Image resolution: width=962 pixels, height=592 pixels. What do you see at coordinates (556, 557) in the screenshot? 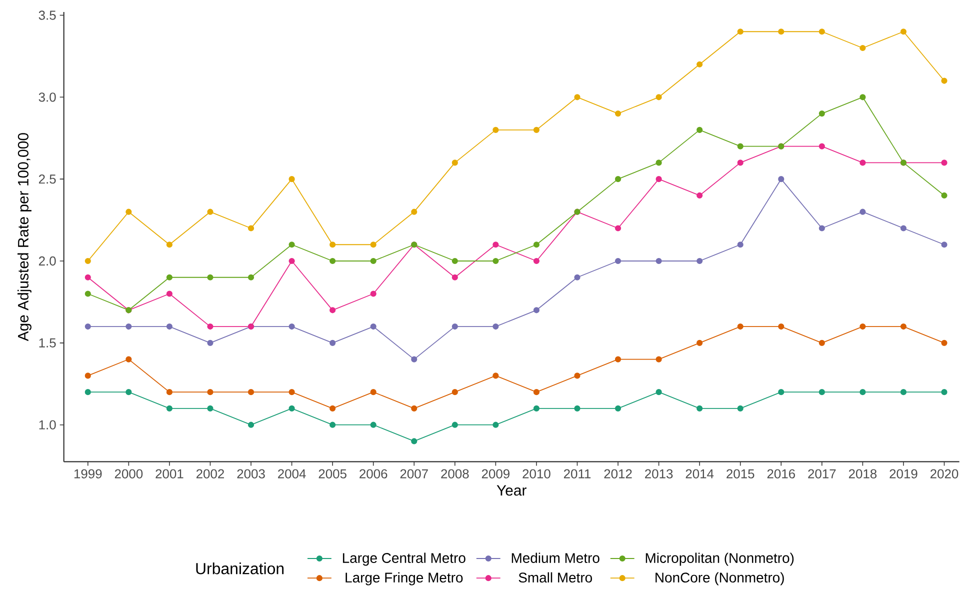
I see `legend-label: Medium Metro` at bounding box center [556, 557].